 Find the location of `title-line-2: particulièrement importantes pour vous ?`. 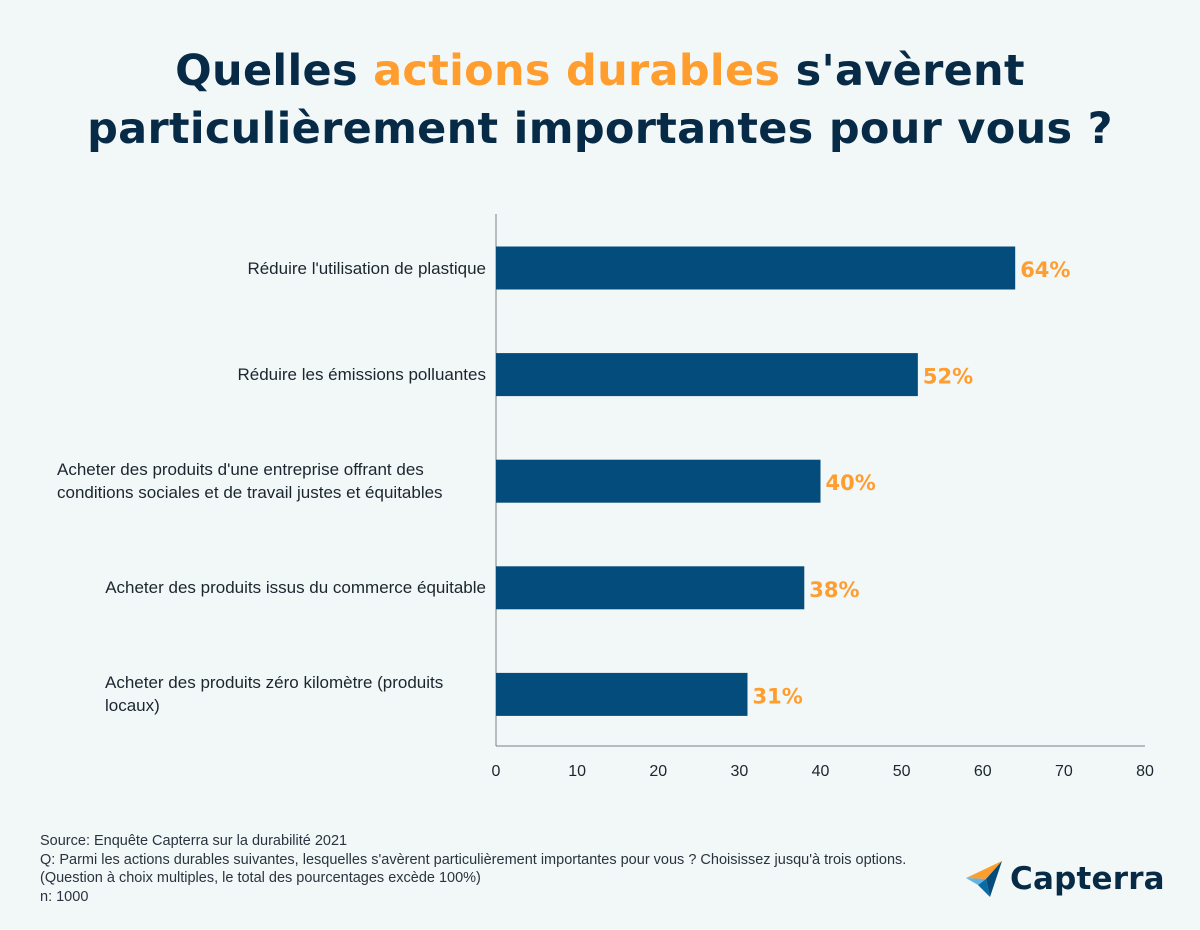

title-line-2: particulièrement importantes pour vous ? is located at coordinates (600, 129).